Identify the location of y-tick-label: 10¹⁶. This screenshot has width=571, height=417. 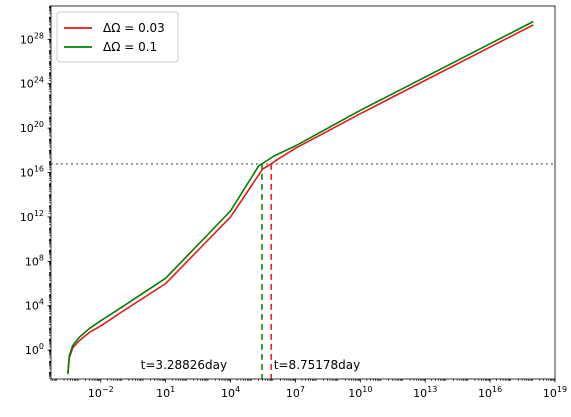
(32, 172).